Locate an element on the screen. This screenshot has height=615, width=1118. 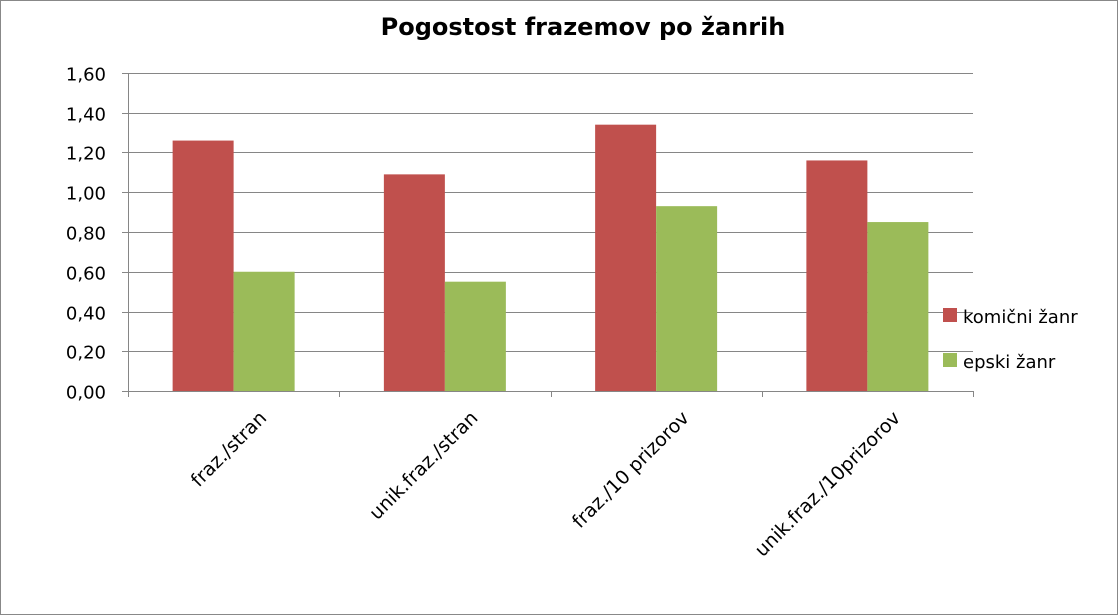
legend: komični žanr epski žanr is located at coordinates (1010, 340).